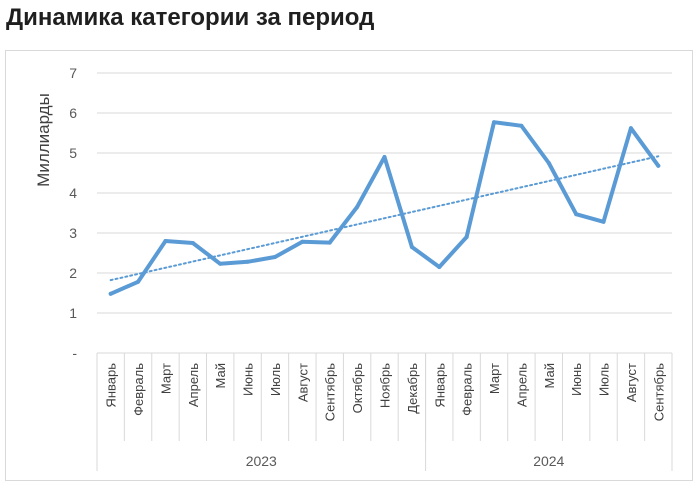 This screenshot has width=700, height=487. Describe the element at coordinates (548, 461) in the screenshot. I see `year-label: 2024` at that location.